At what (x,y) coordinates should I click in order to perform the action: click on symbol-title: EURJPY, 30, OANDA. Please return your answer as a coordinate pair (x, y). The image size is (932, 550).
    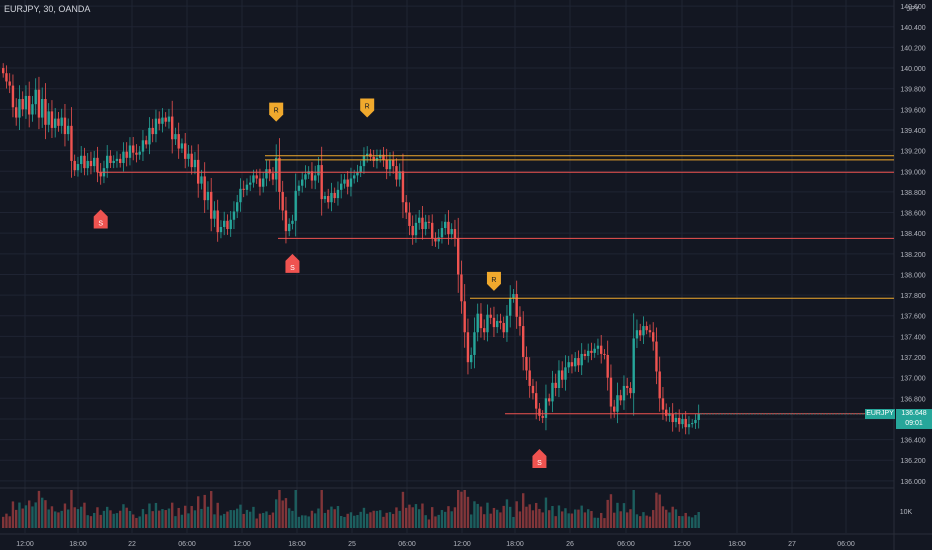
    Looking at the image, I should click on (47, 9).